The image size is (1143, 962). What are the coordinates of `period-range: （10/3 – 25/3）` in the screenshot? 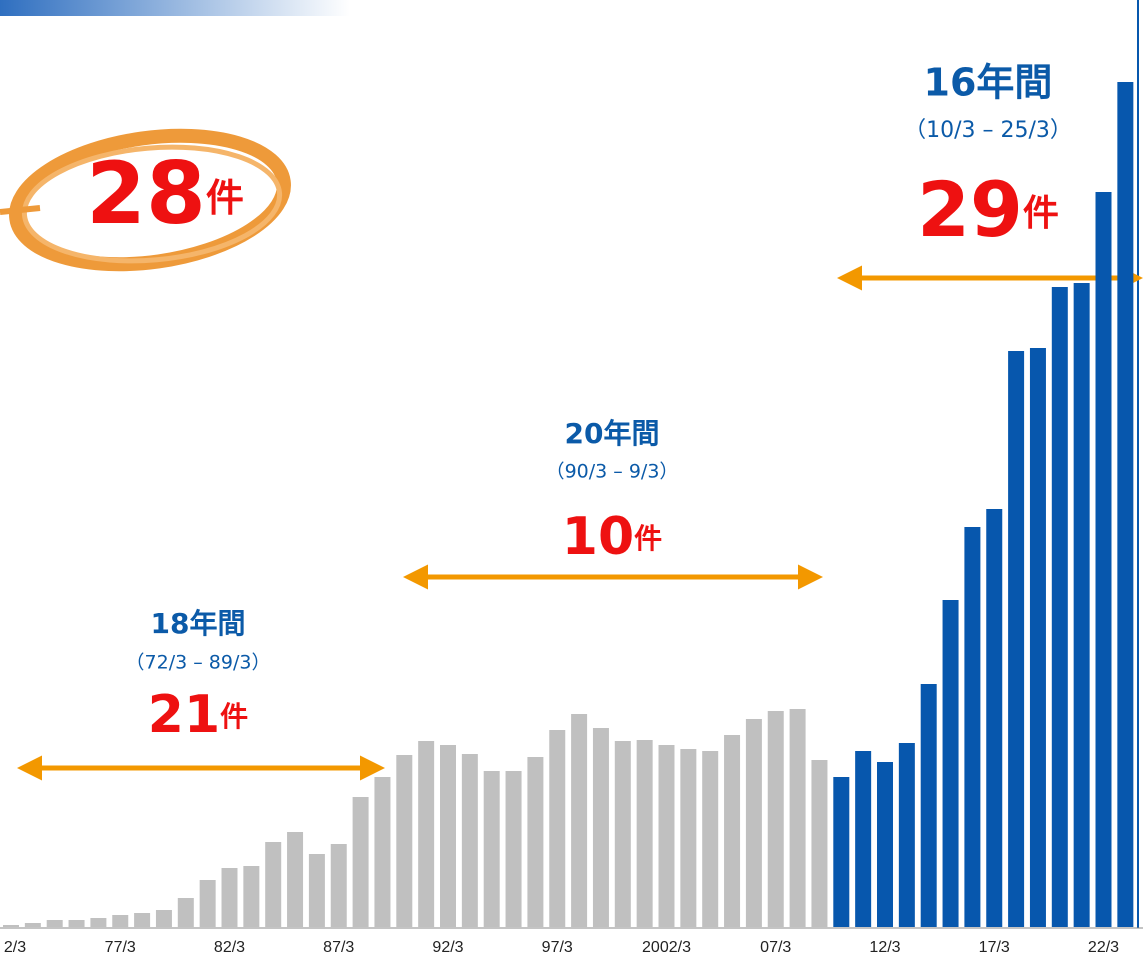 It's located at (988, 130).